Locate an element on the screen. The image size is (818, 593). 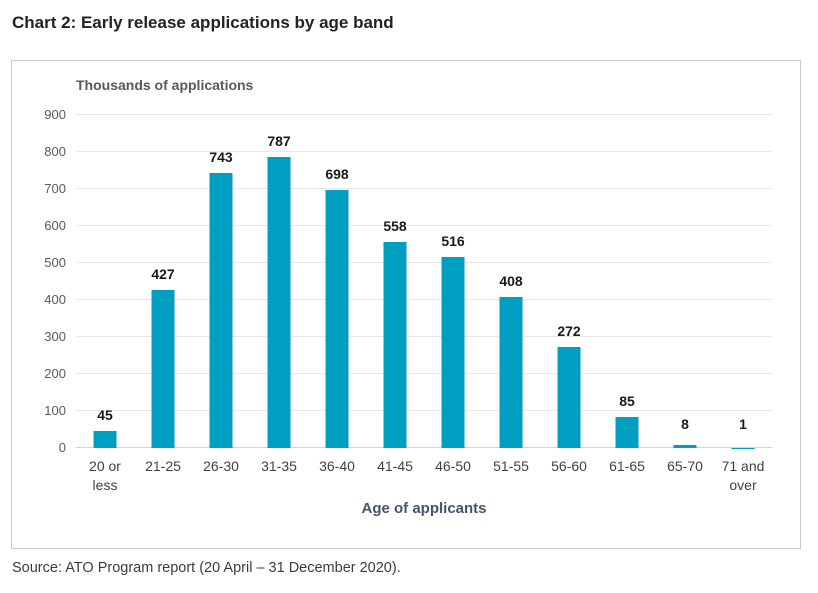
x-axis-title-row: Age of applicants is located at coordinates (398, 508).